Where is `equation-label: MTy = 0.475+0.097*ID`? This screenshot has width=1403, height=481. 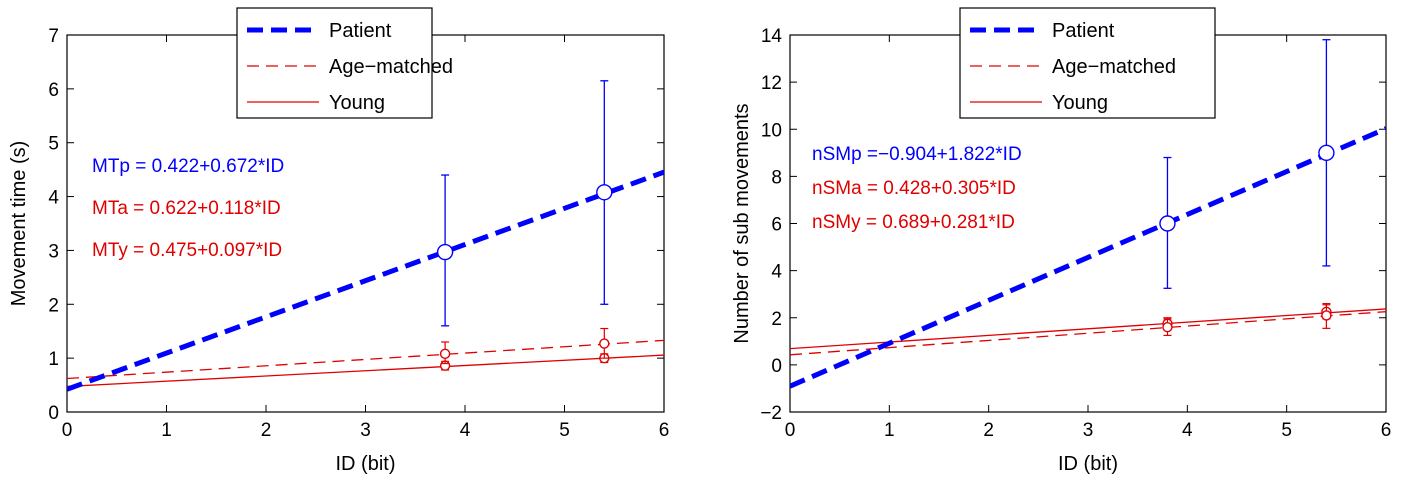 equation-label: MTy = 0.475+0.097*ID is located at coordinates (187, 250).